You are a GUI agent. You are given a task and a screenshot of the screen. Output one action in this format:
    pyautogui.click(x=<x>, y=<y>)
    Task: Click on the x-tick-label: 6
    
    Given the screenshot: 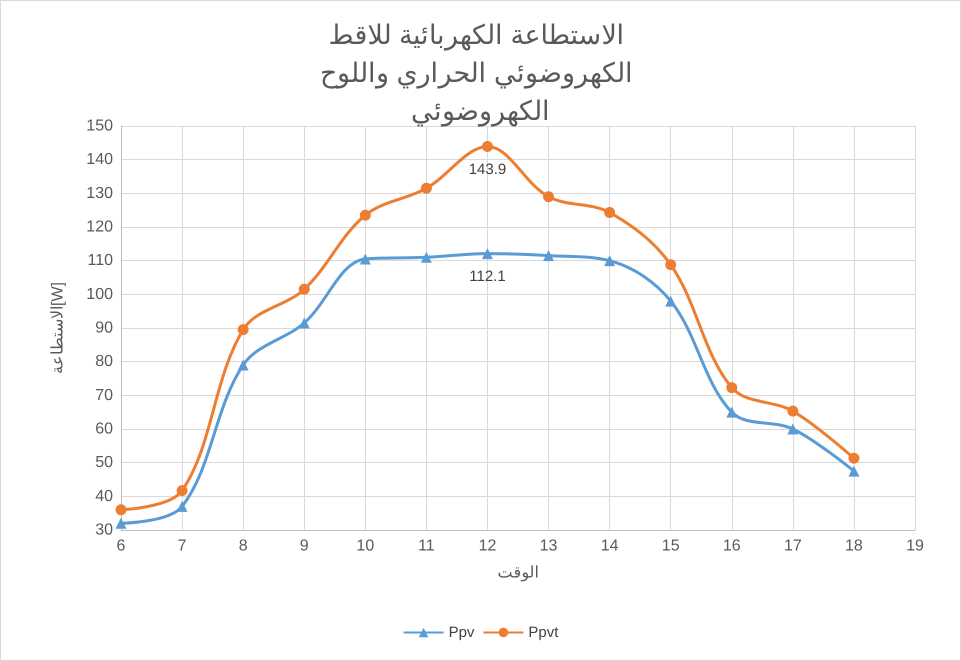 What is the action you would take?
    pyautogui.click(x=121, y=546)
    